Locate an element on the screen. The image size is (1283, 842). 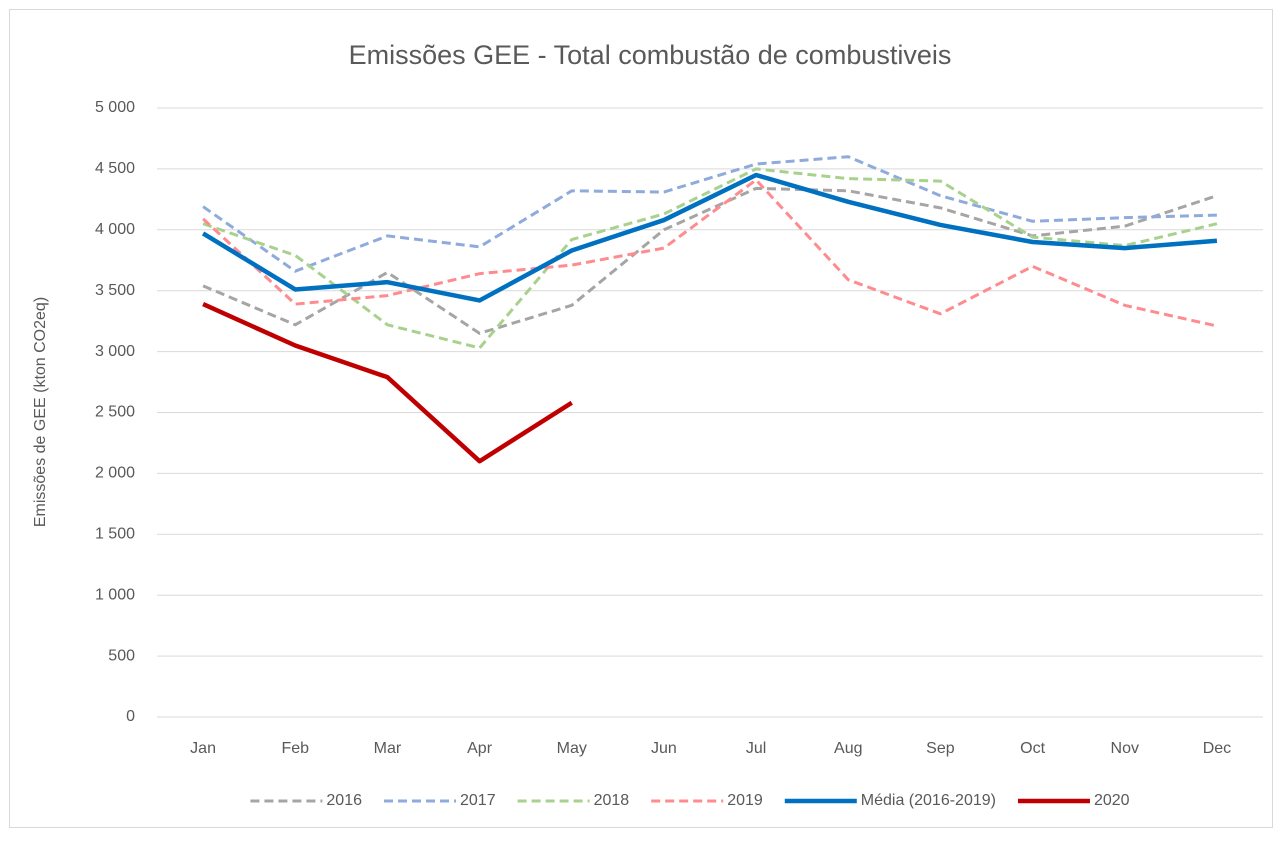
legend-label: 2016 is located at coordinates (344, 800).